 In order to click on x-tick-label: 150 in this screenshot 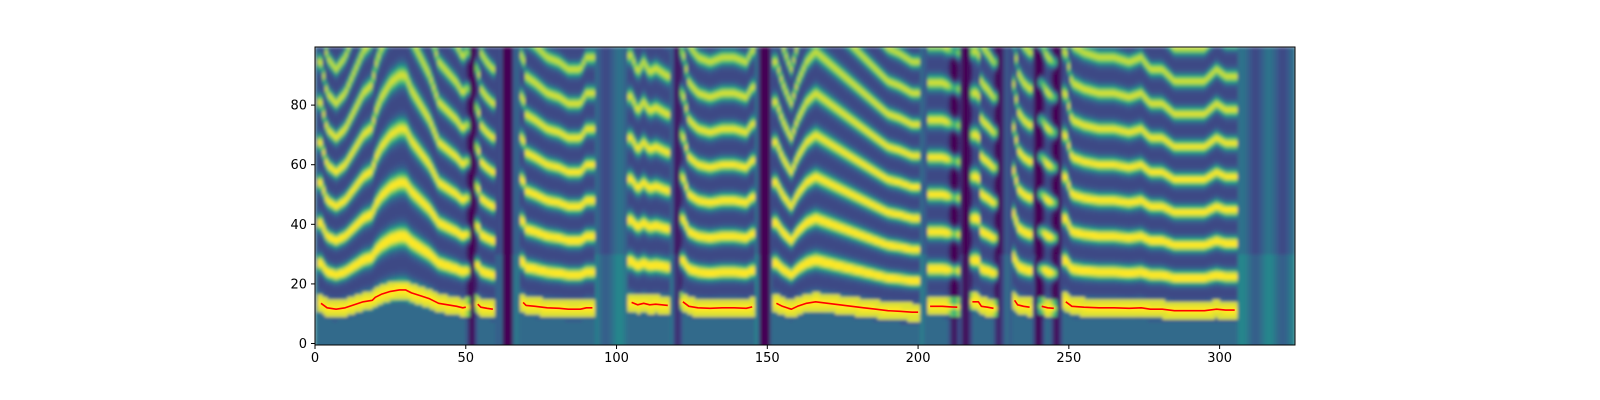, I will do `click(767, 358)`.